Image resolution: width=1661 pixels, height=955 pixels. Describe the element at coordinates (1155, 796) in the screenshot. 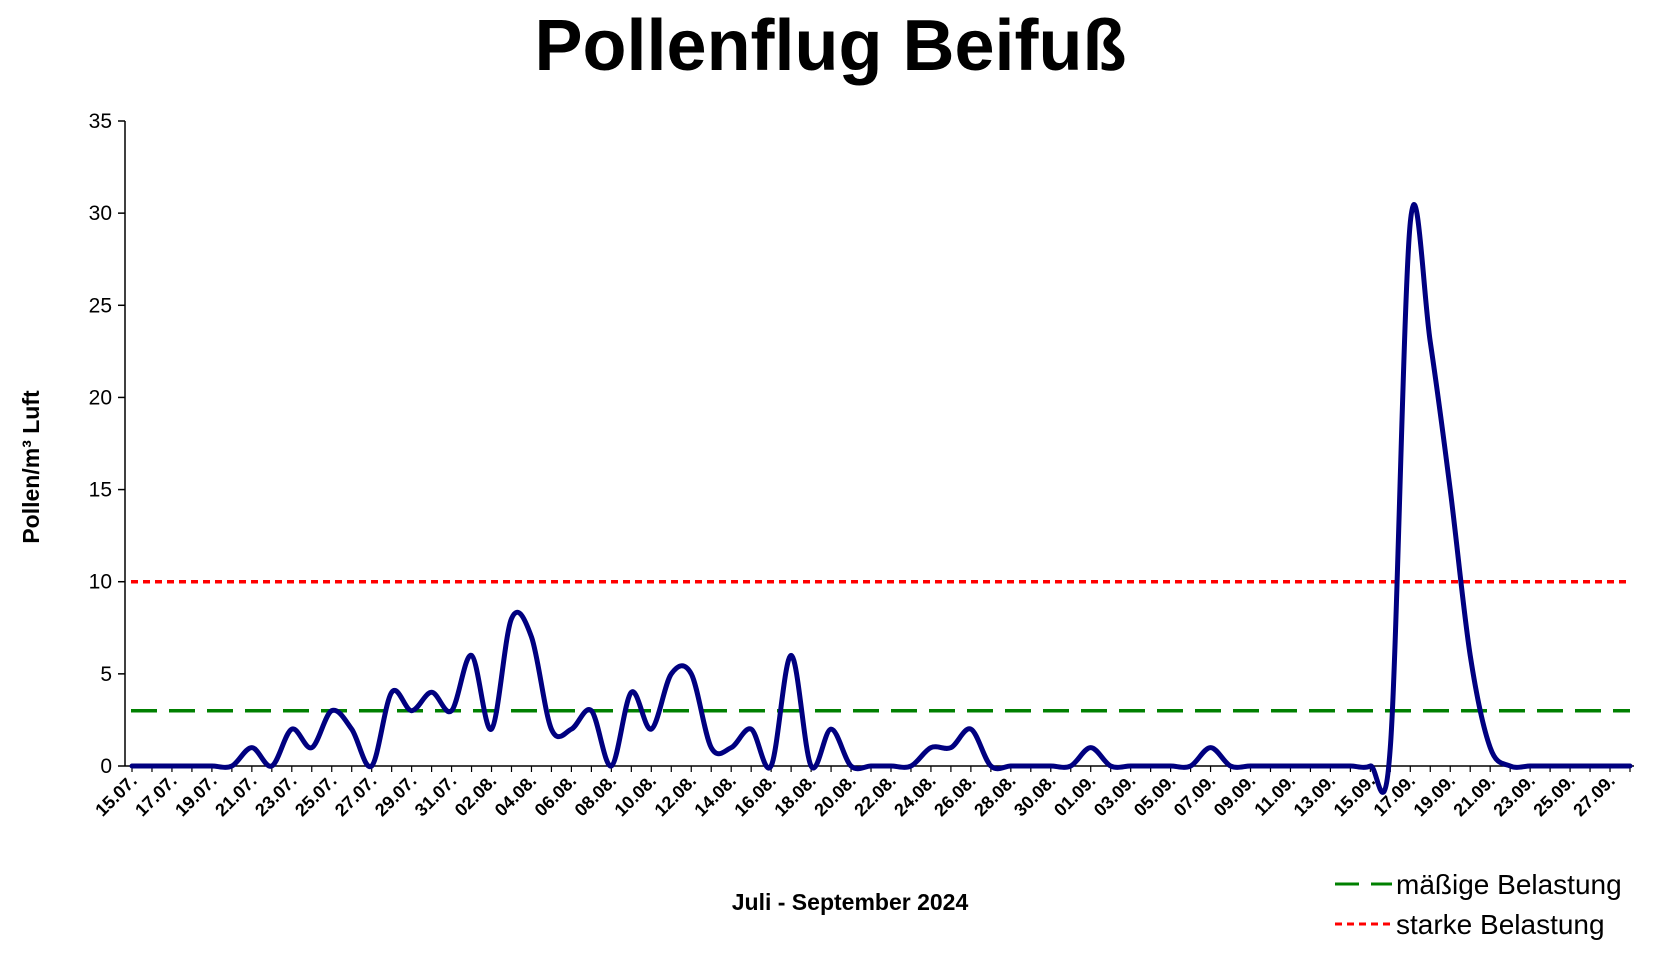

I see `x-tick-label: 05.09.` at that location.